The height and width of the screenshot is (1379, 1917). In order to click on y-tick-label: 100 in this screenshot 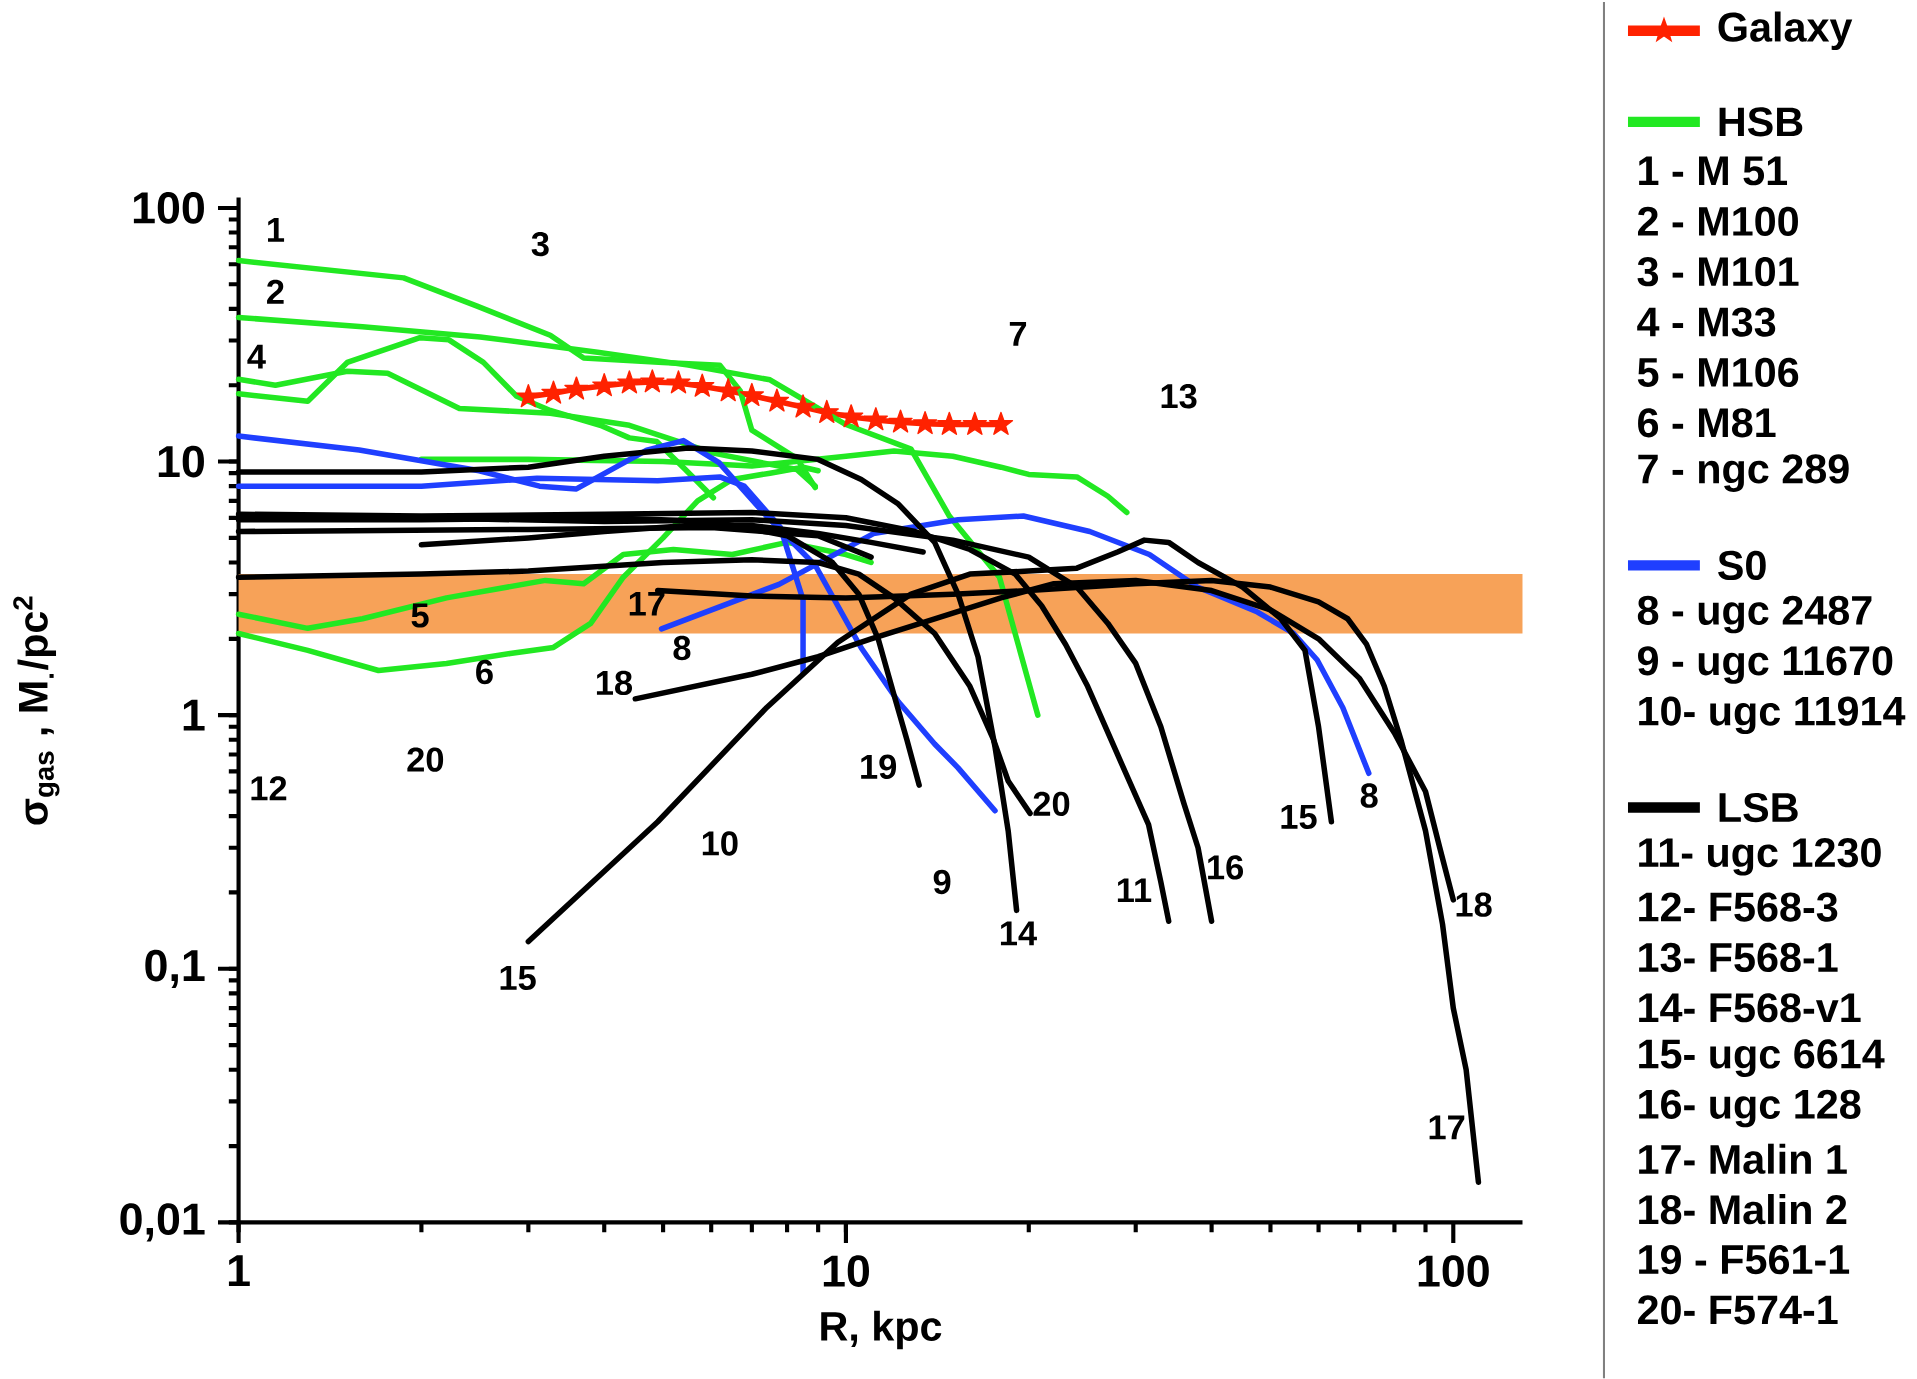, I will do `click(168, 207)`.